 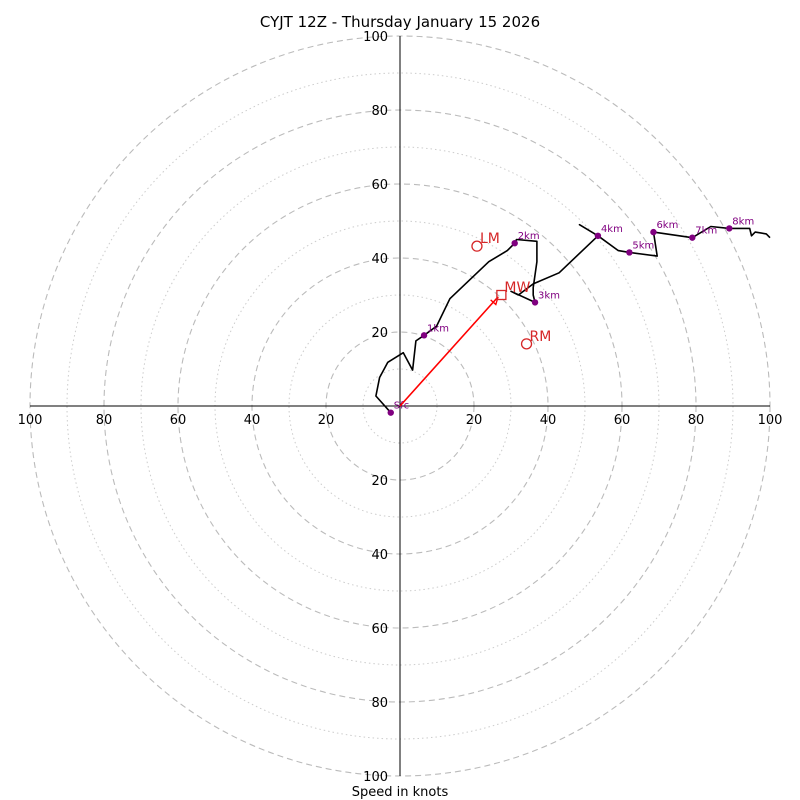 What do you see at coordinates (743, 221) in the screenshot?
I see `height-marker-label: 8km` at bounding box center [743, 221].